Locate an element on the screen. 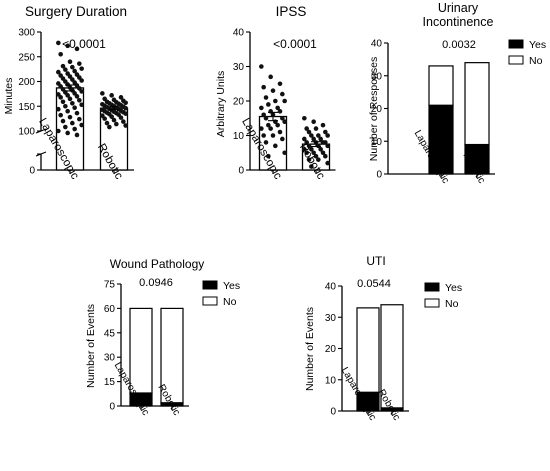 Image resolution: width=550 pixels, height=471 pixels. y-tick-label: 300 is located at coordinates (26, 33).